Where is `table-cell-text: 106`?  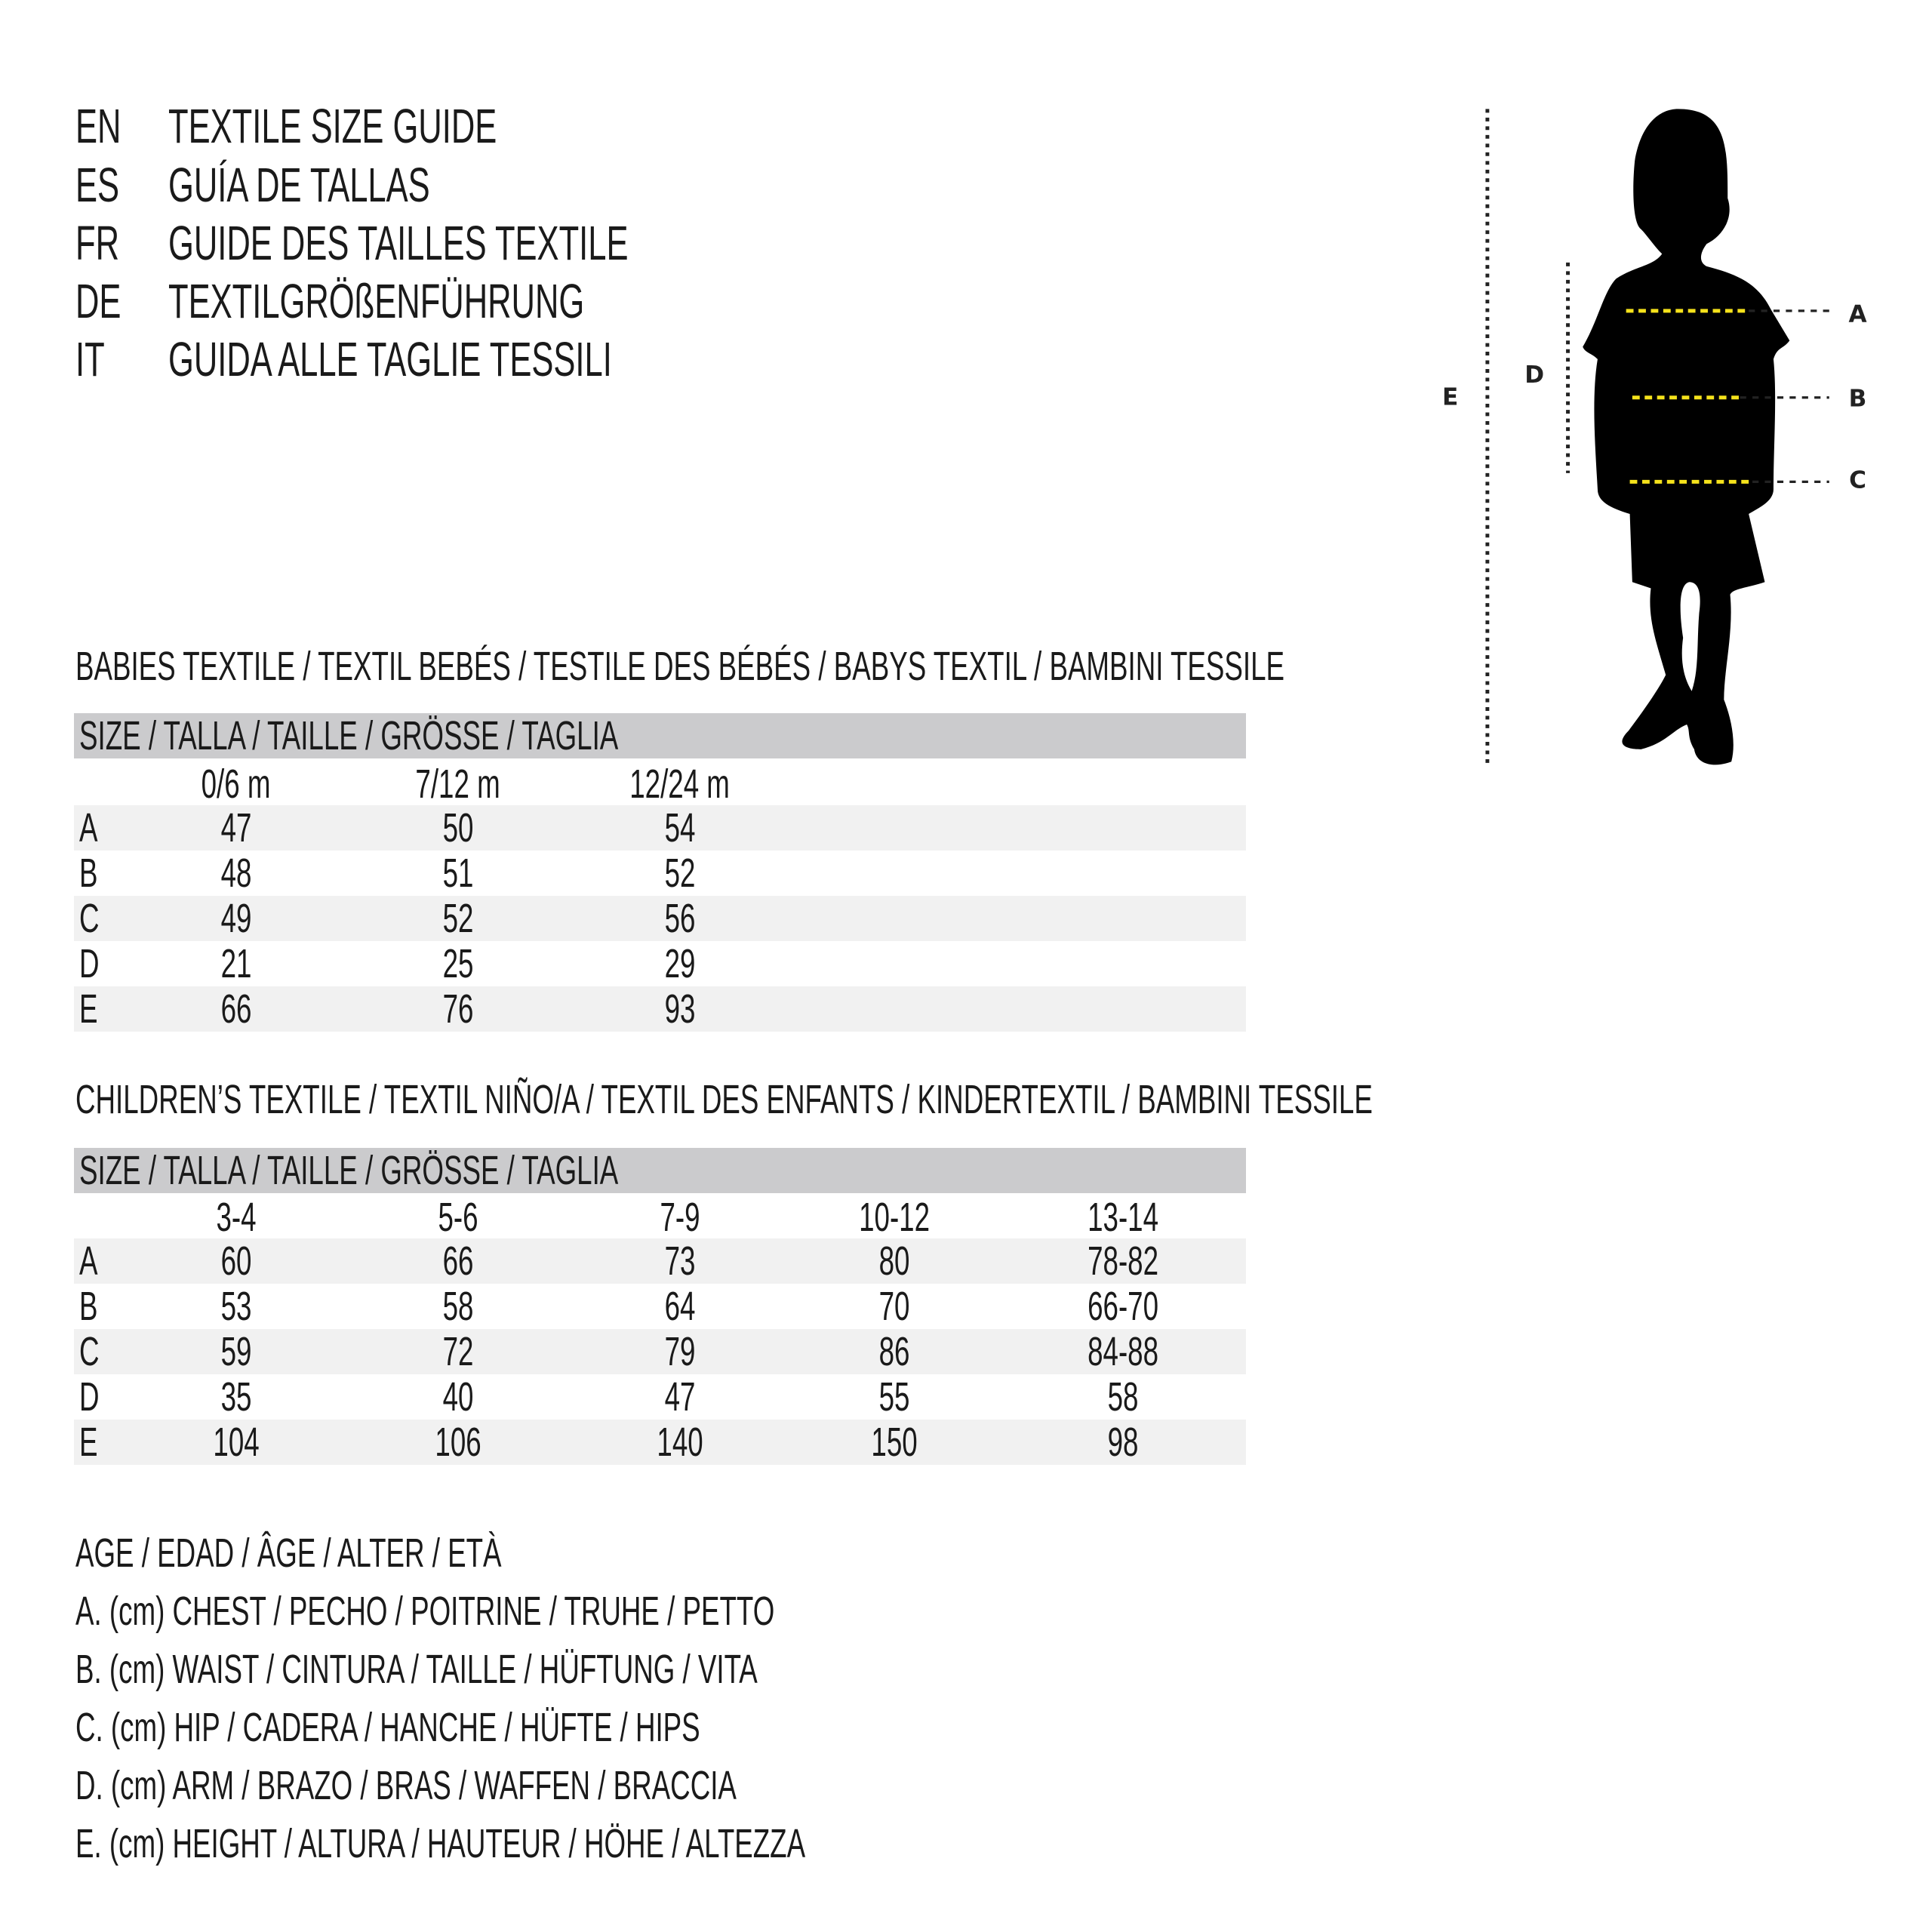
table-cell-text: 106 is located at coordinates (458, 1442).